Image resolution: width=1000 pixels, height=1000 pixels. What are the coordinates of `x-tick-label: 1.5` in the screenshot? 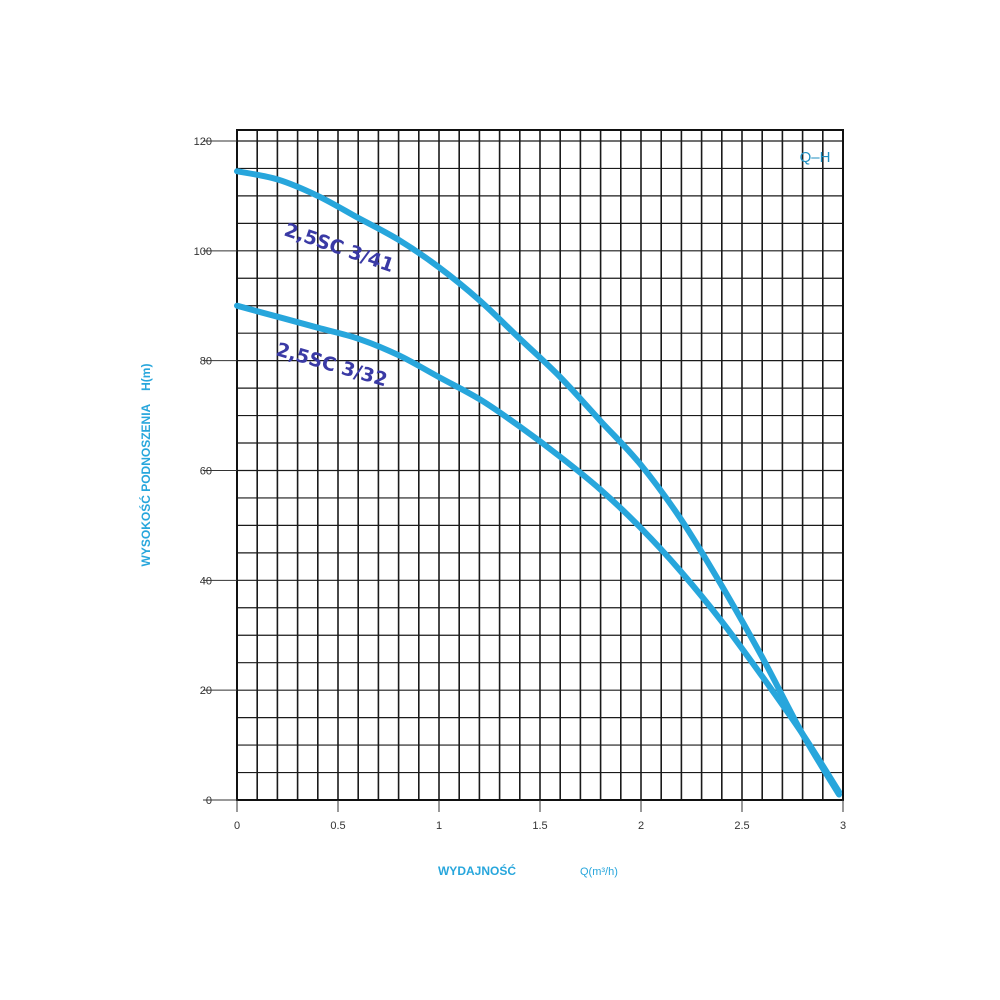 It's located at (539, 826).